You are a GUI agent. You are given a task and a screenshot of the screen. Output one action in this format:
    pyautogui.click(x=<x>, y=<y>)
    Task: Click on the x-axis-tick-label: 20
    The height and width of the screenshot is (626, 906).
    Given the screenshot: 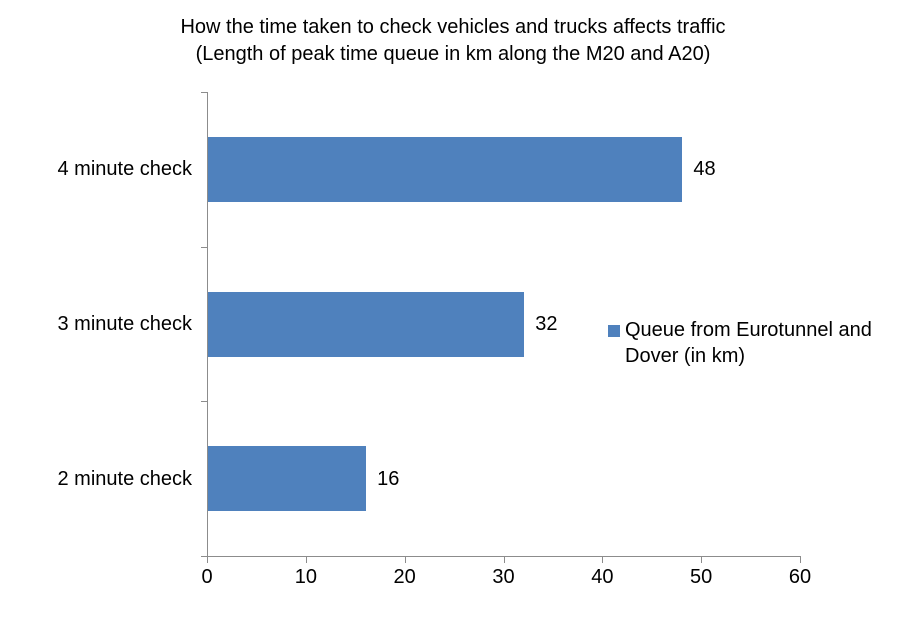 What is the action you would take?
    pyautogui.click(x=404, y=577)
    